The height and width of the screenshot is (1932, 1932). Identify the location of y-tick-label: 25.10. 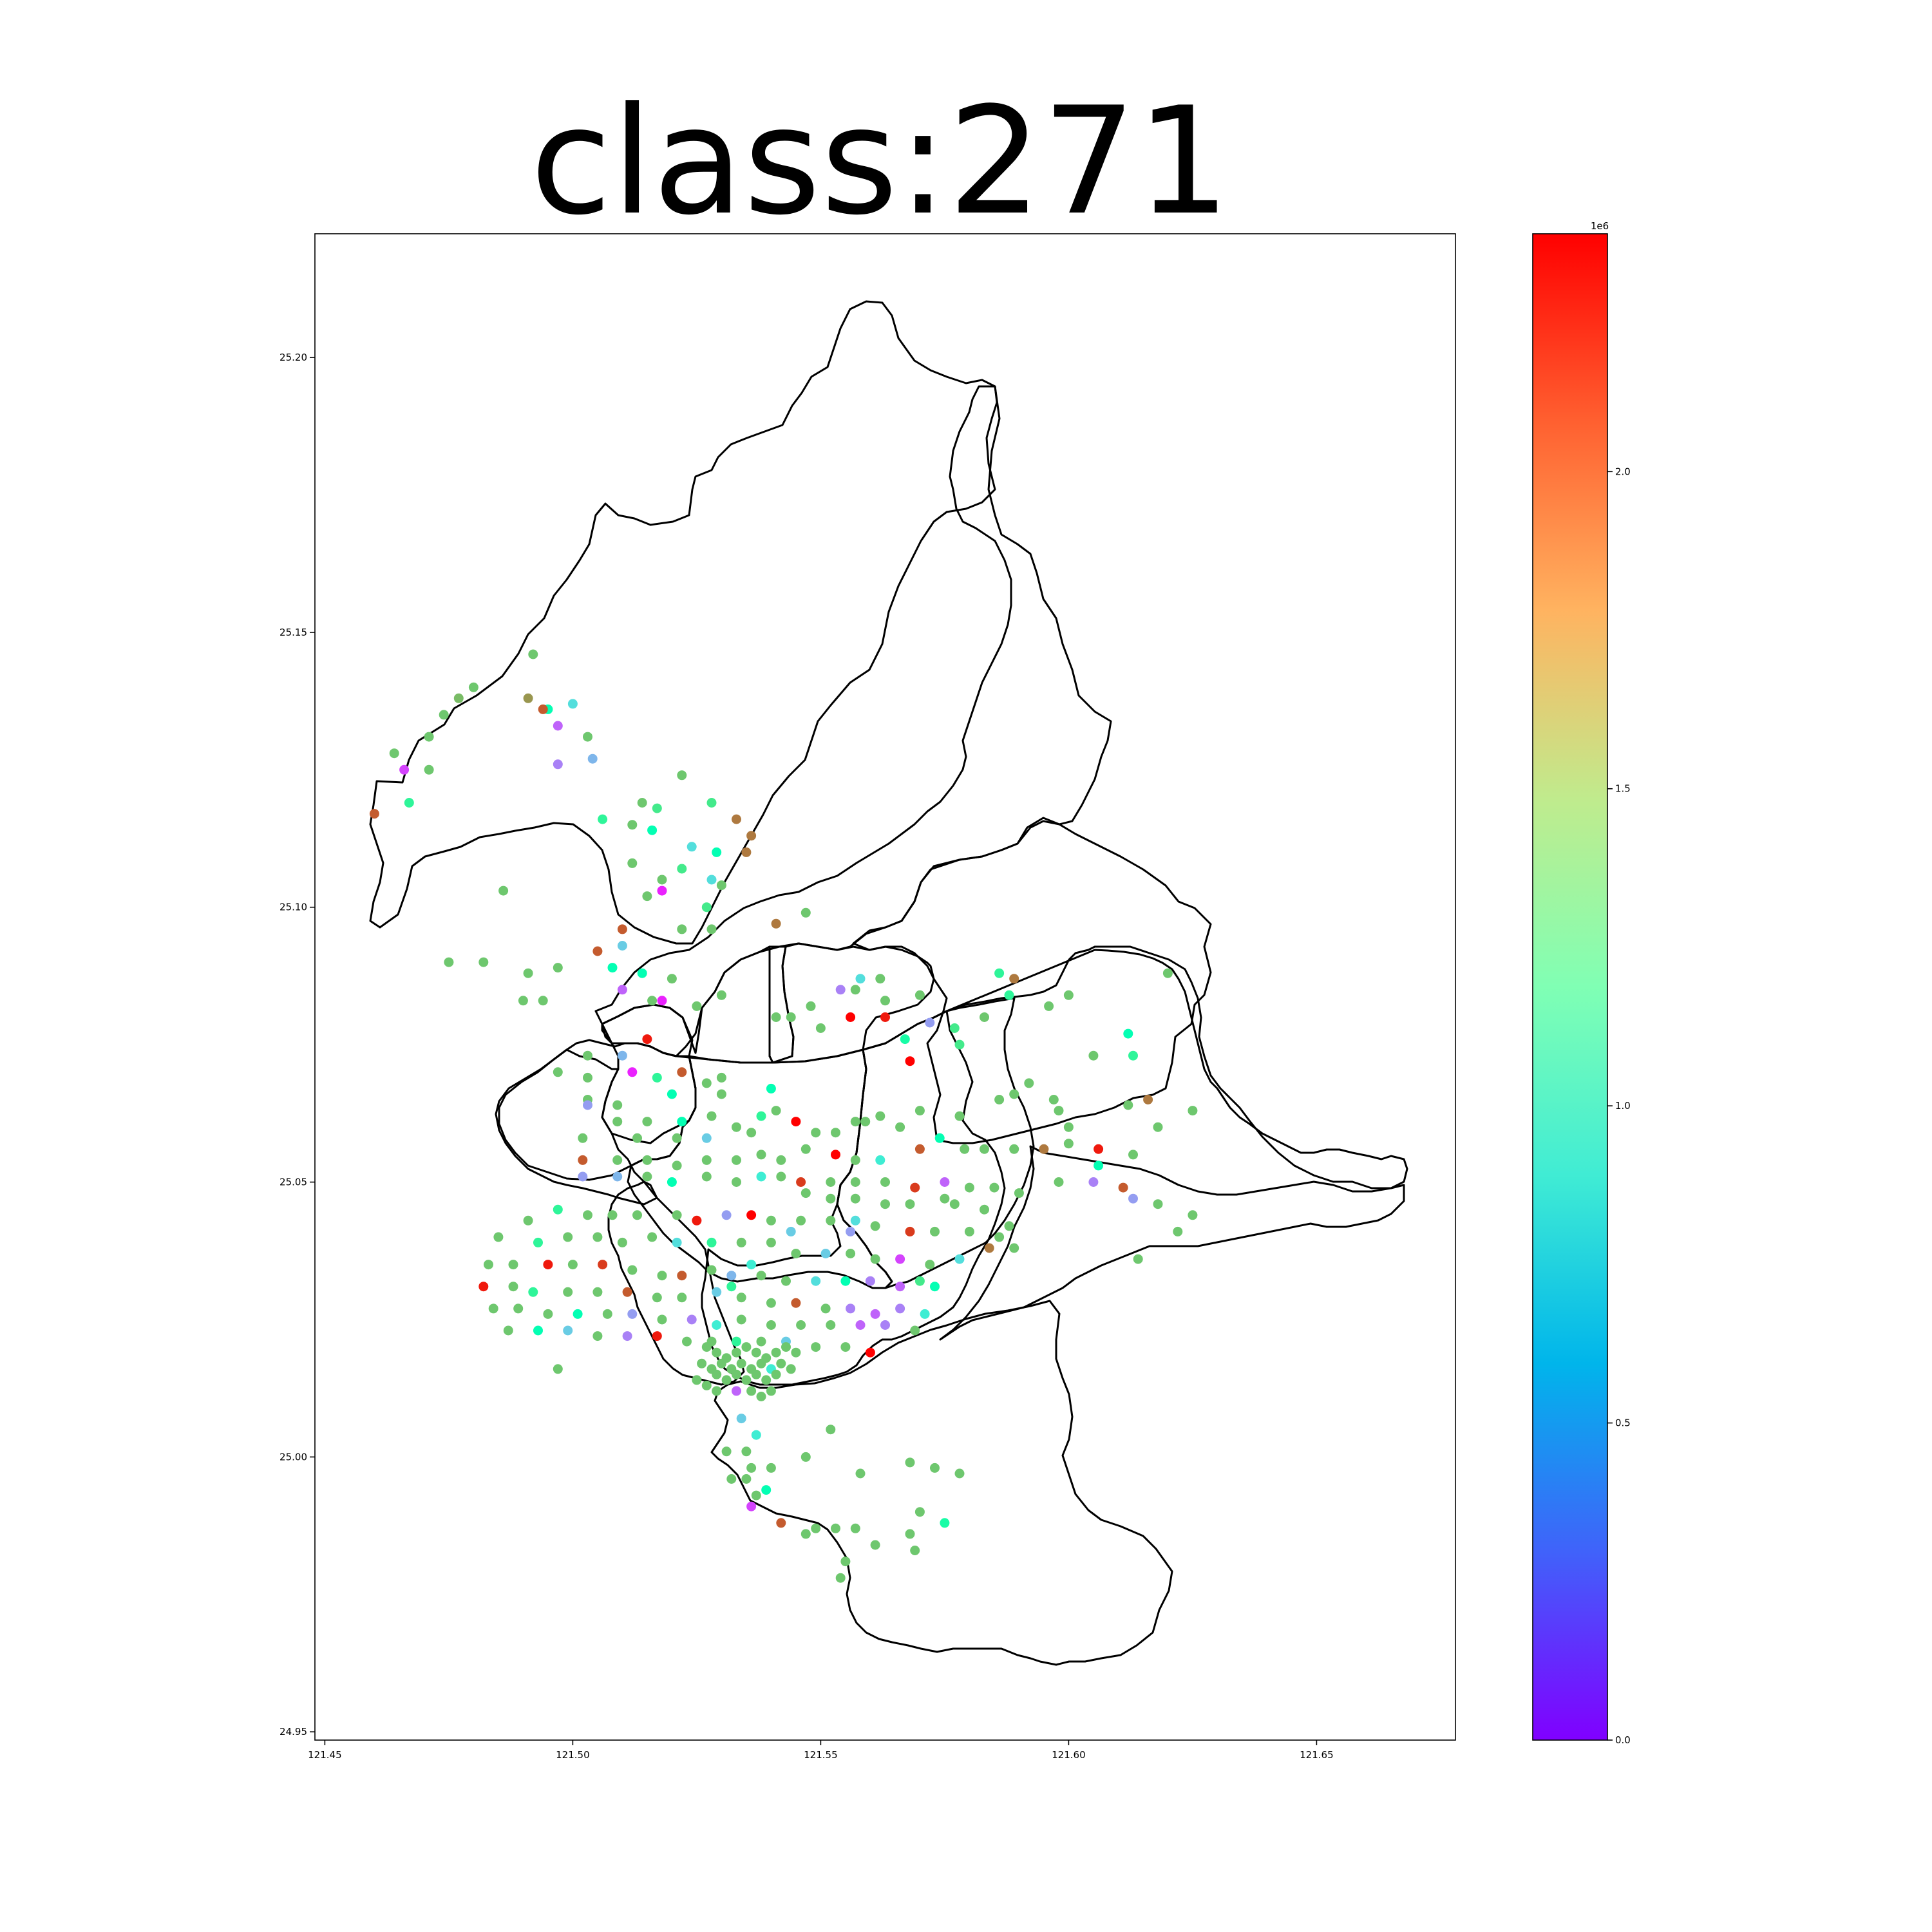
(293, 908).